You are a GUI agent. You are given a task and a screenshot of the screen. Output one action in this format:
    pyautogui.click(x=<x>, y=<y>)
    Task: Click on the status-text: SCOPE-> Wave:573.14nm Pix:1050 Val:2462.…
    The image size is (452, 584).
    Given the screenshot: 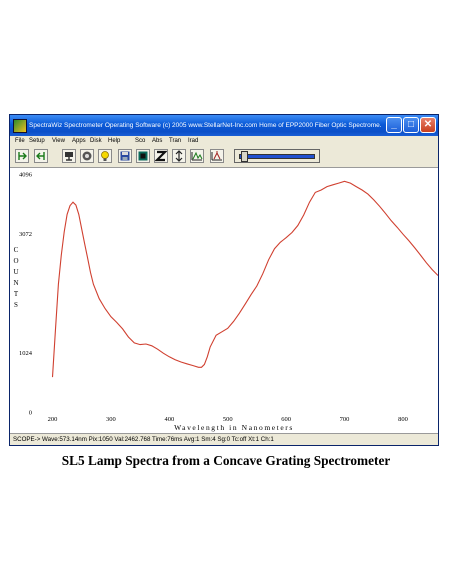 What is the action you would take?
    pyautogui.click(x=143, y=439)
    